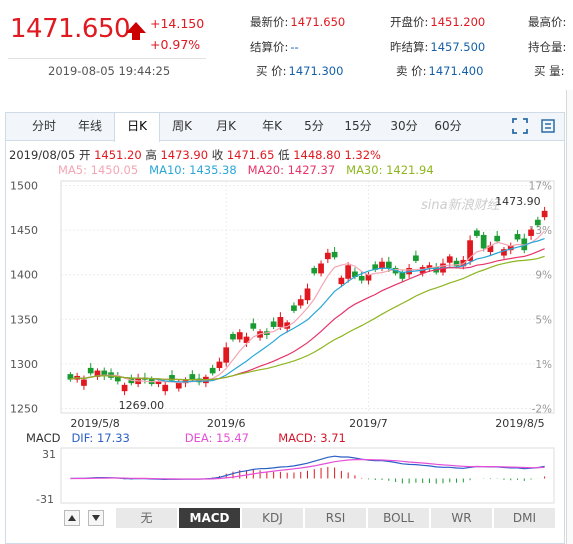 This screenshot has height=544, width=573. What do you see at coordinates (45, 499) in the screenshot?
I see `macd-y-bottom: -31` at bounding box center [45, 499].